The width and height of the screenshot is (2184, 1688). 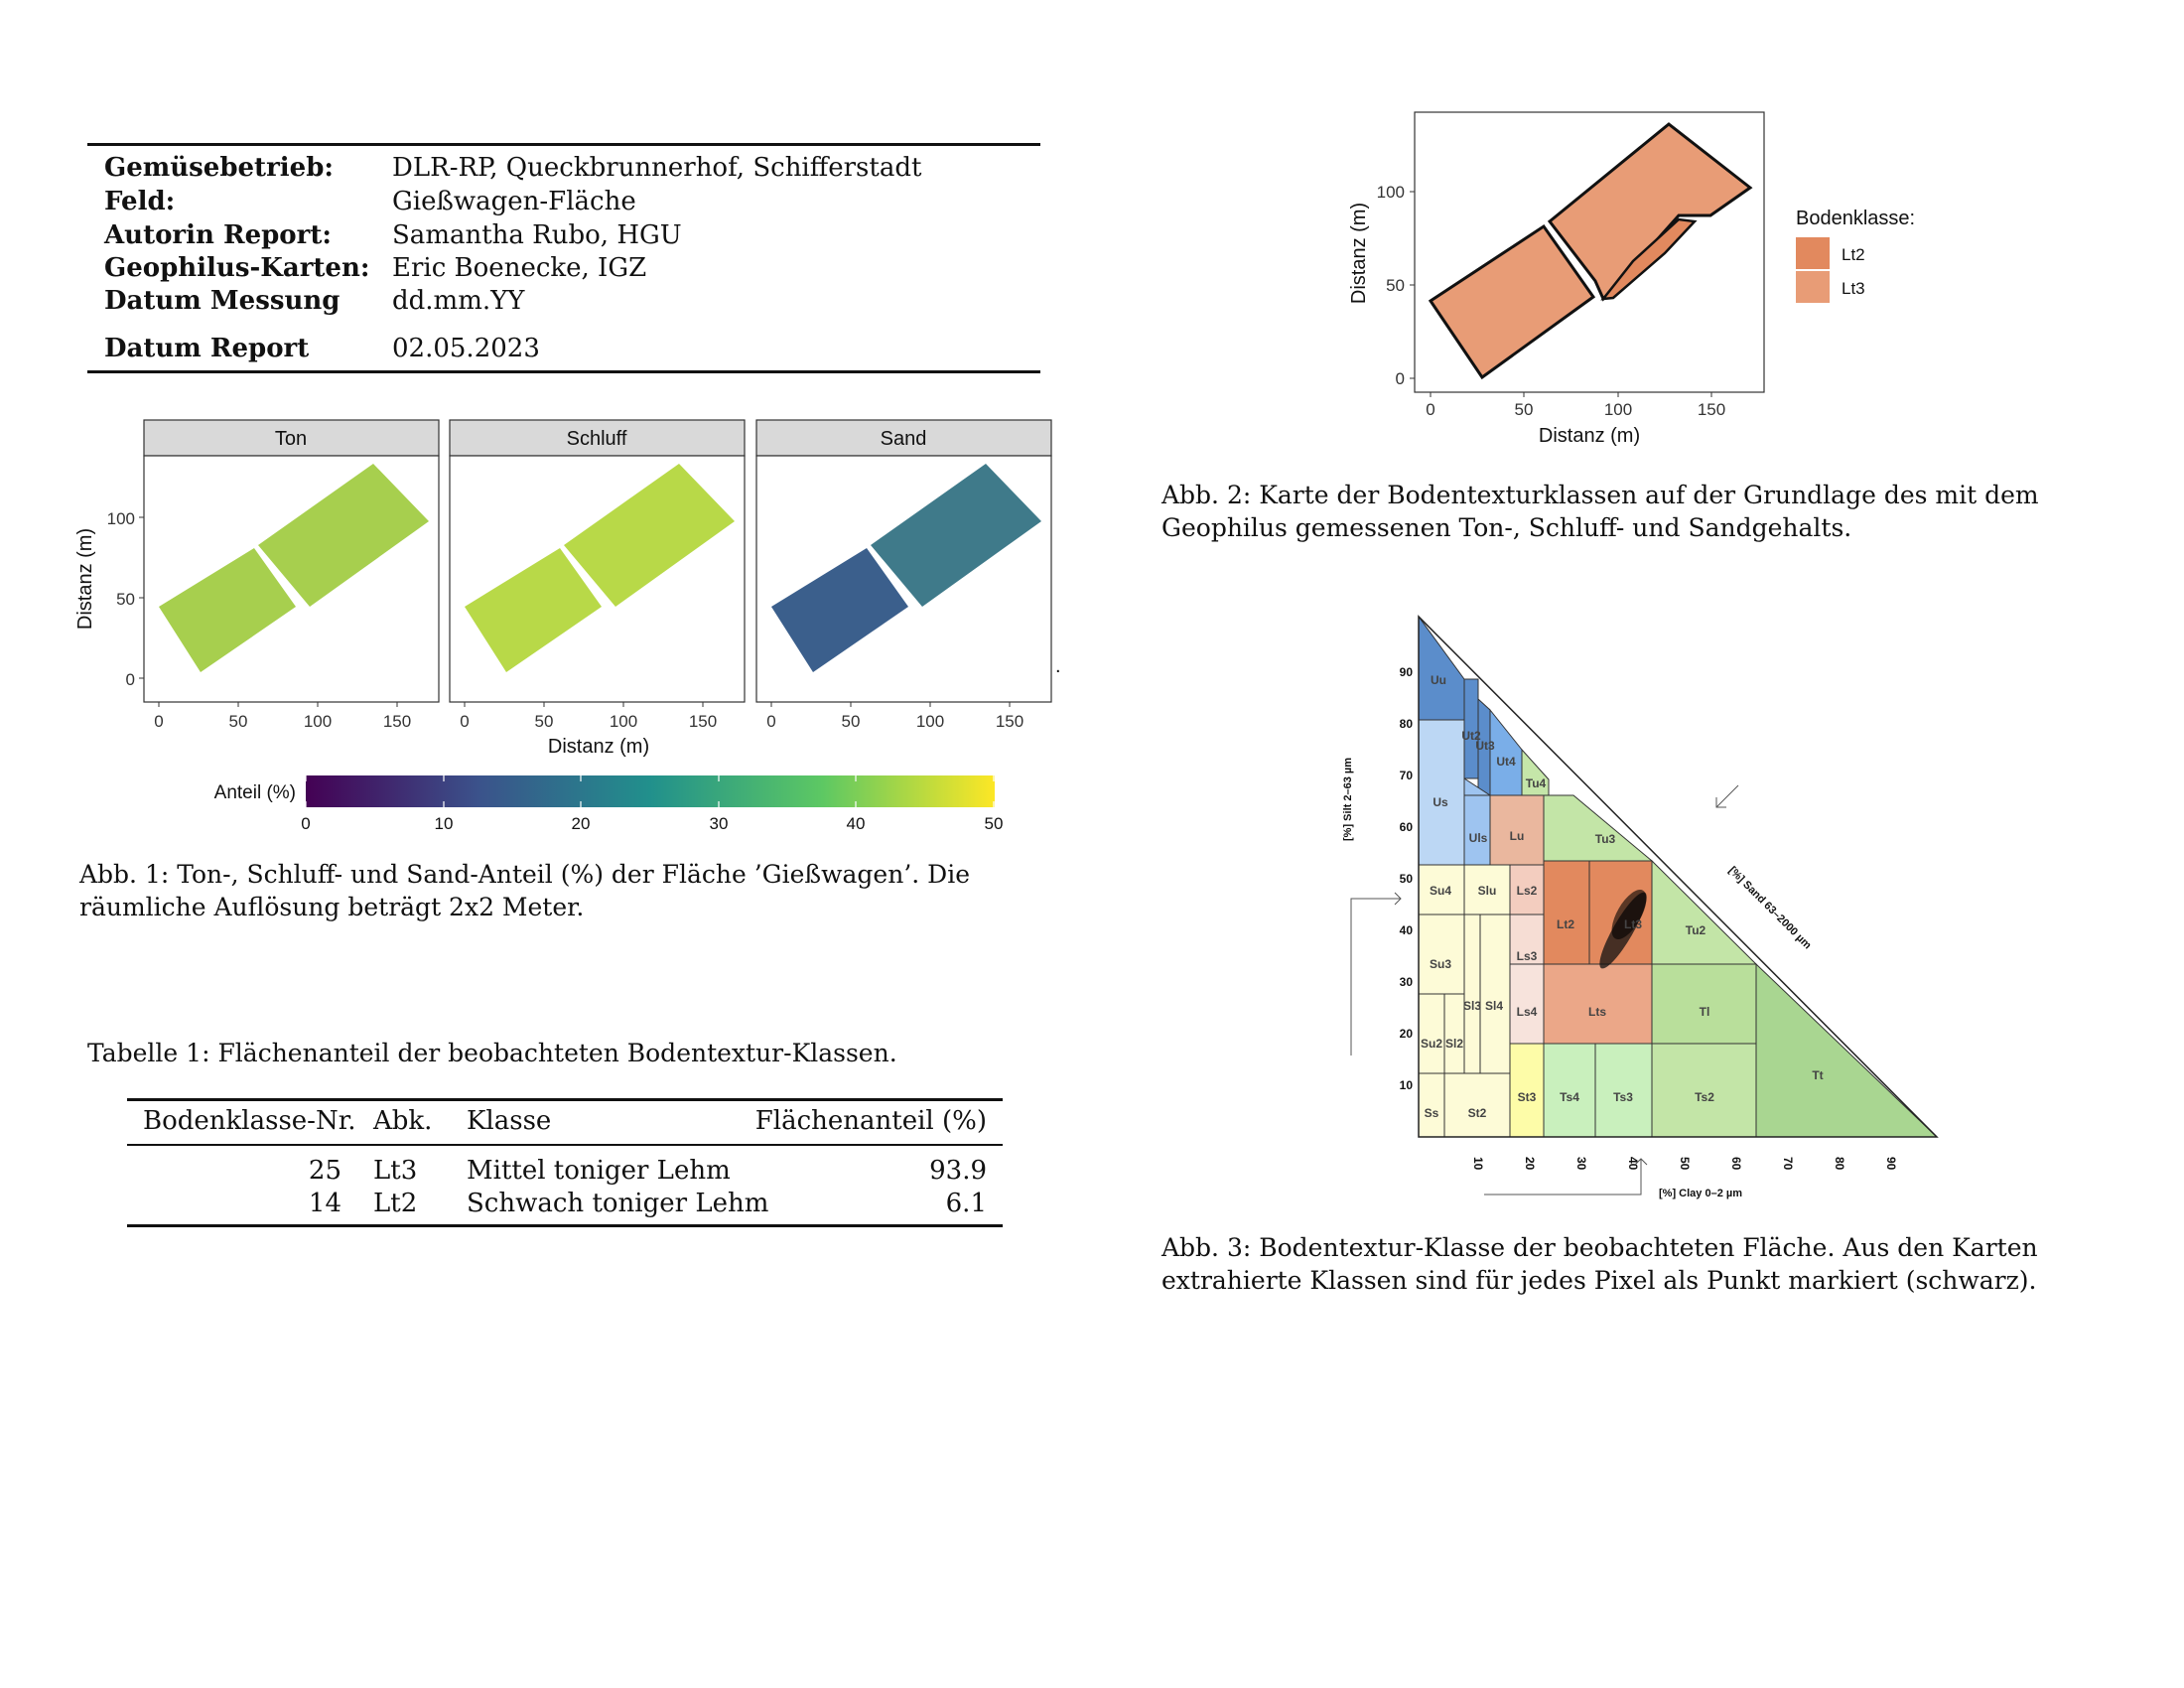 I want to click on y-tick-label: 70, so click(x=1407, y=775).